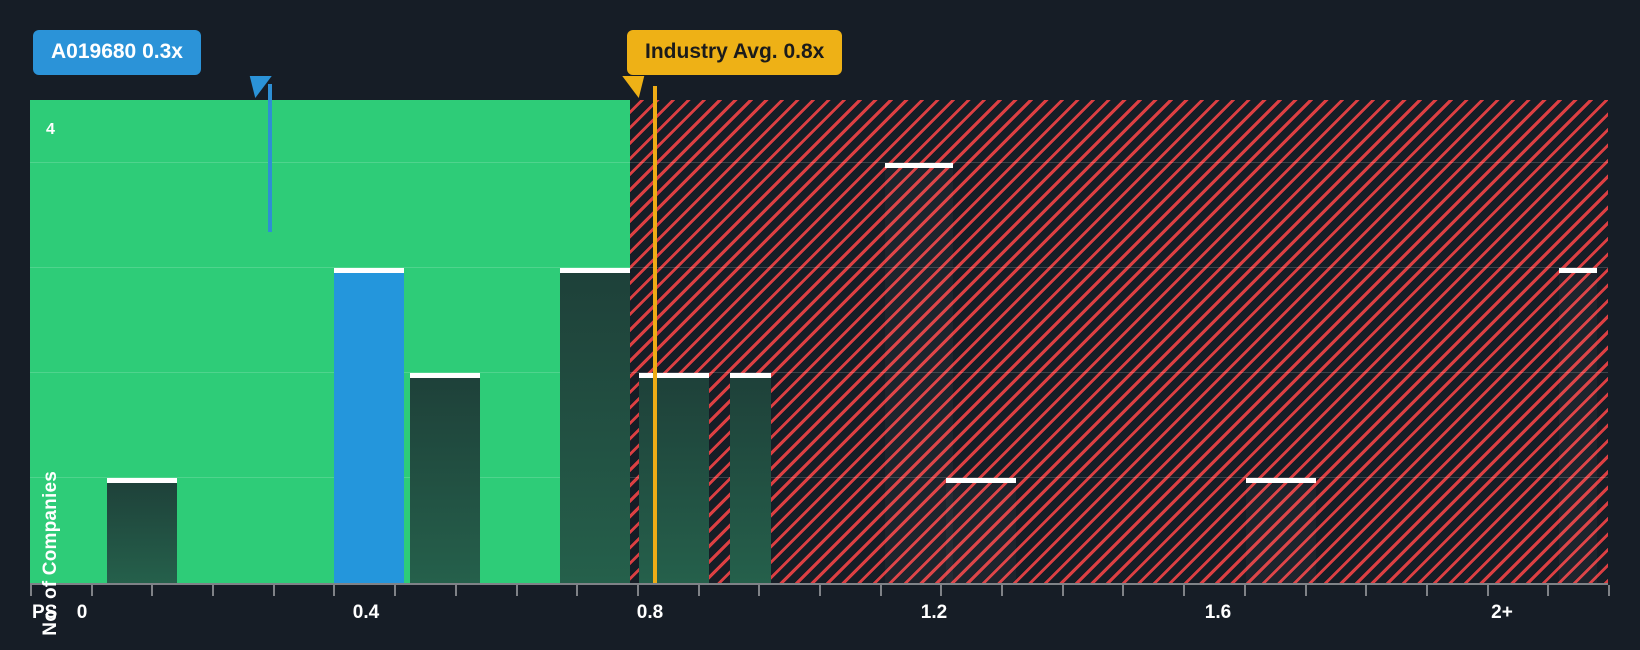  What do you see at coordinates (655, 334) in the screenshot?
I see `marker-line-industry-average` at bounding box center [655, 334].